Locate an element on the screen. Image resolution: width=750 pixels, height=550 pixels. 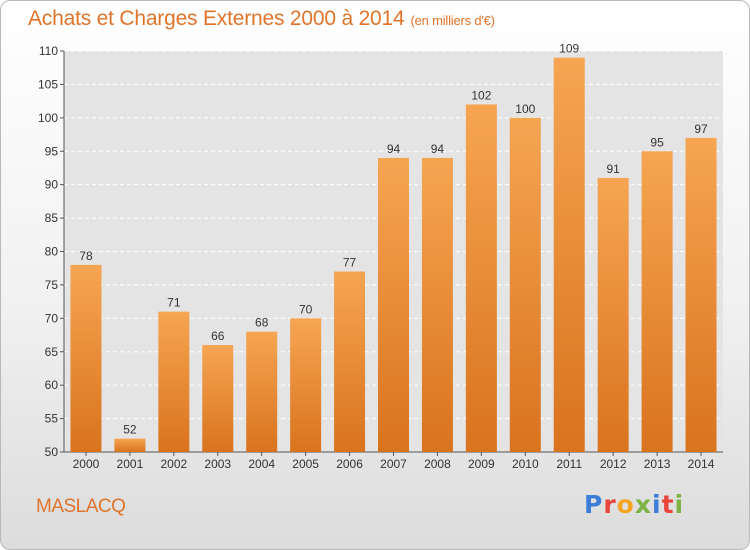
y-tick-label: 55 is located at coordinates (52, 419).